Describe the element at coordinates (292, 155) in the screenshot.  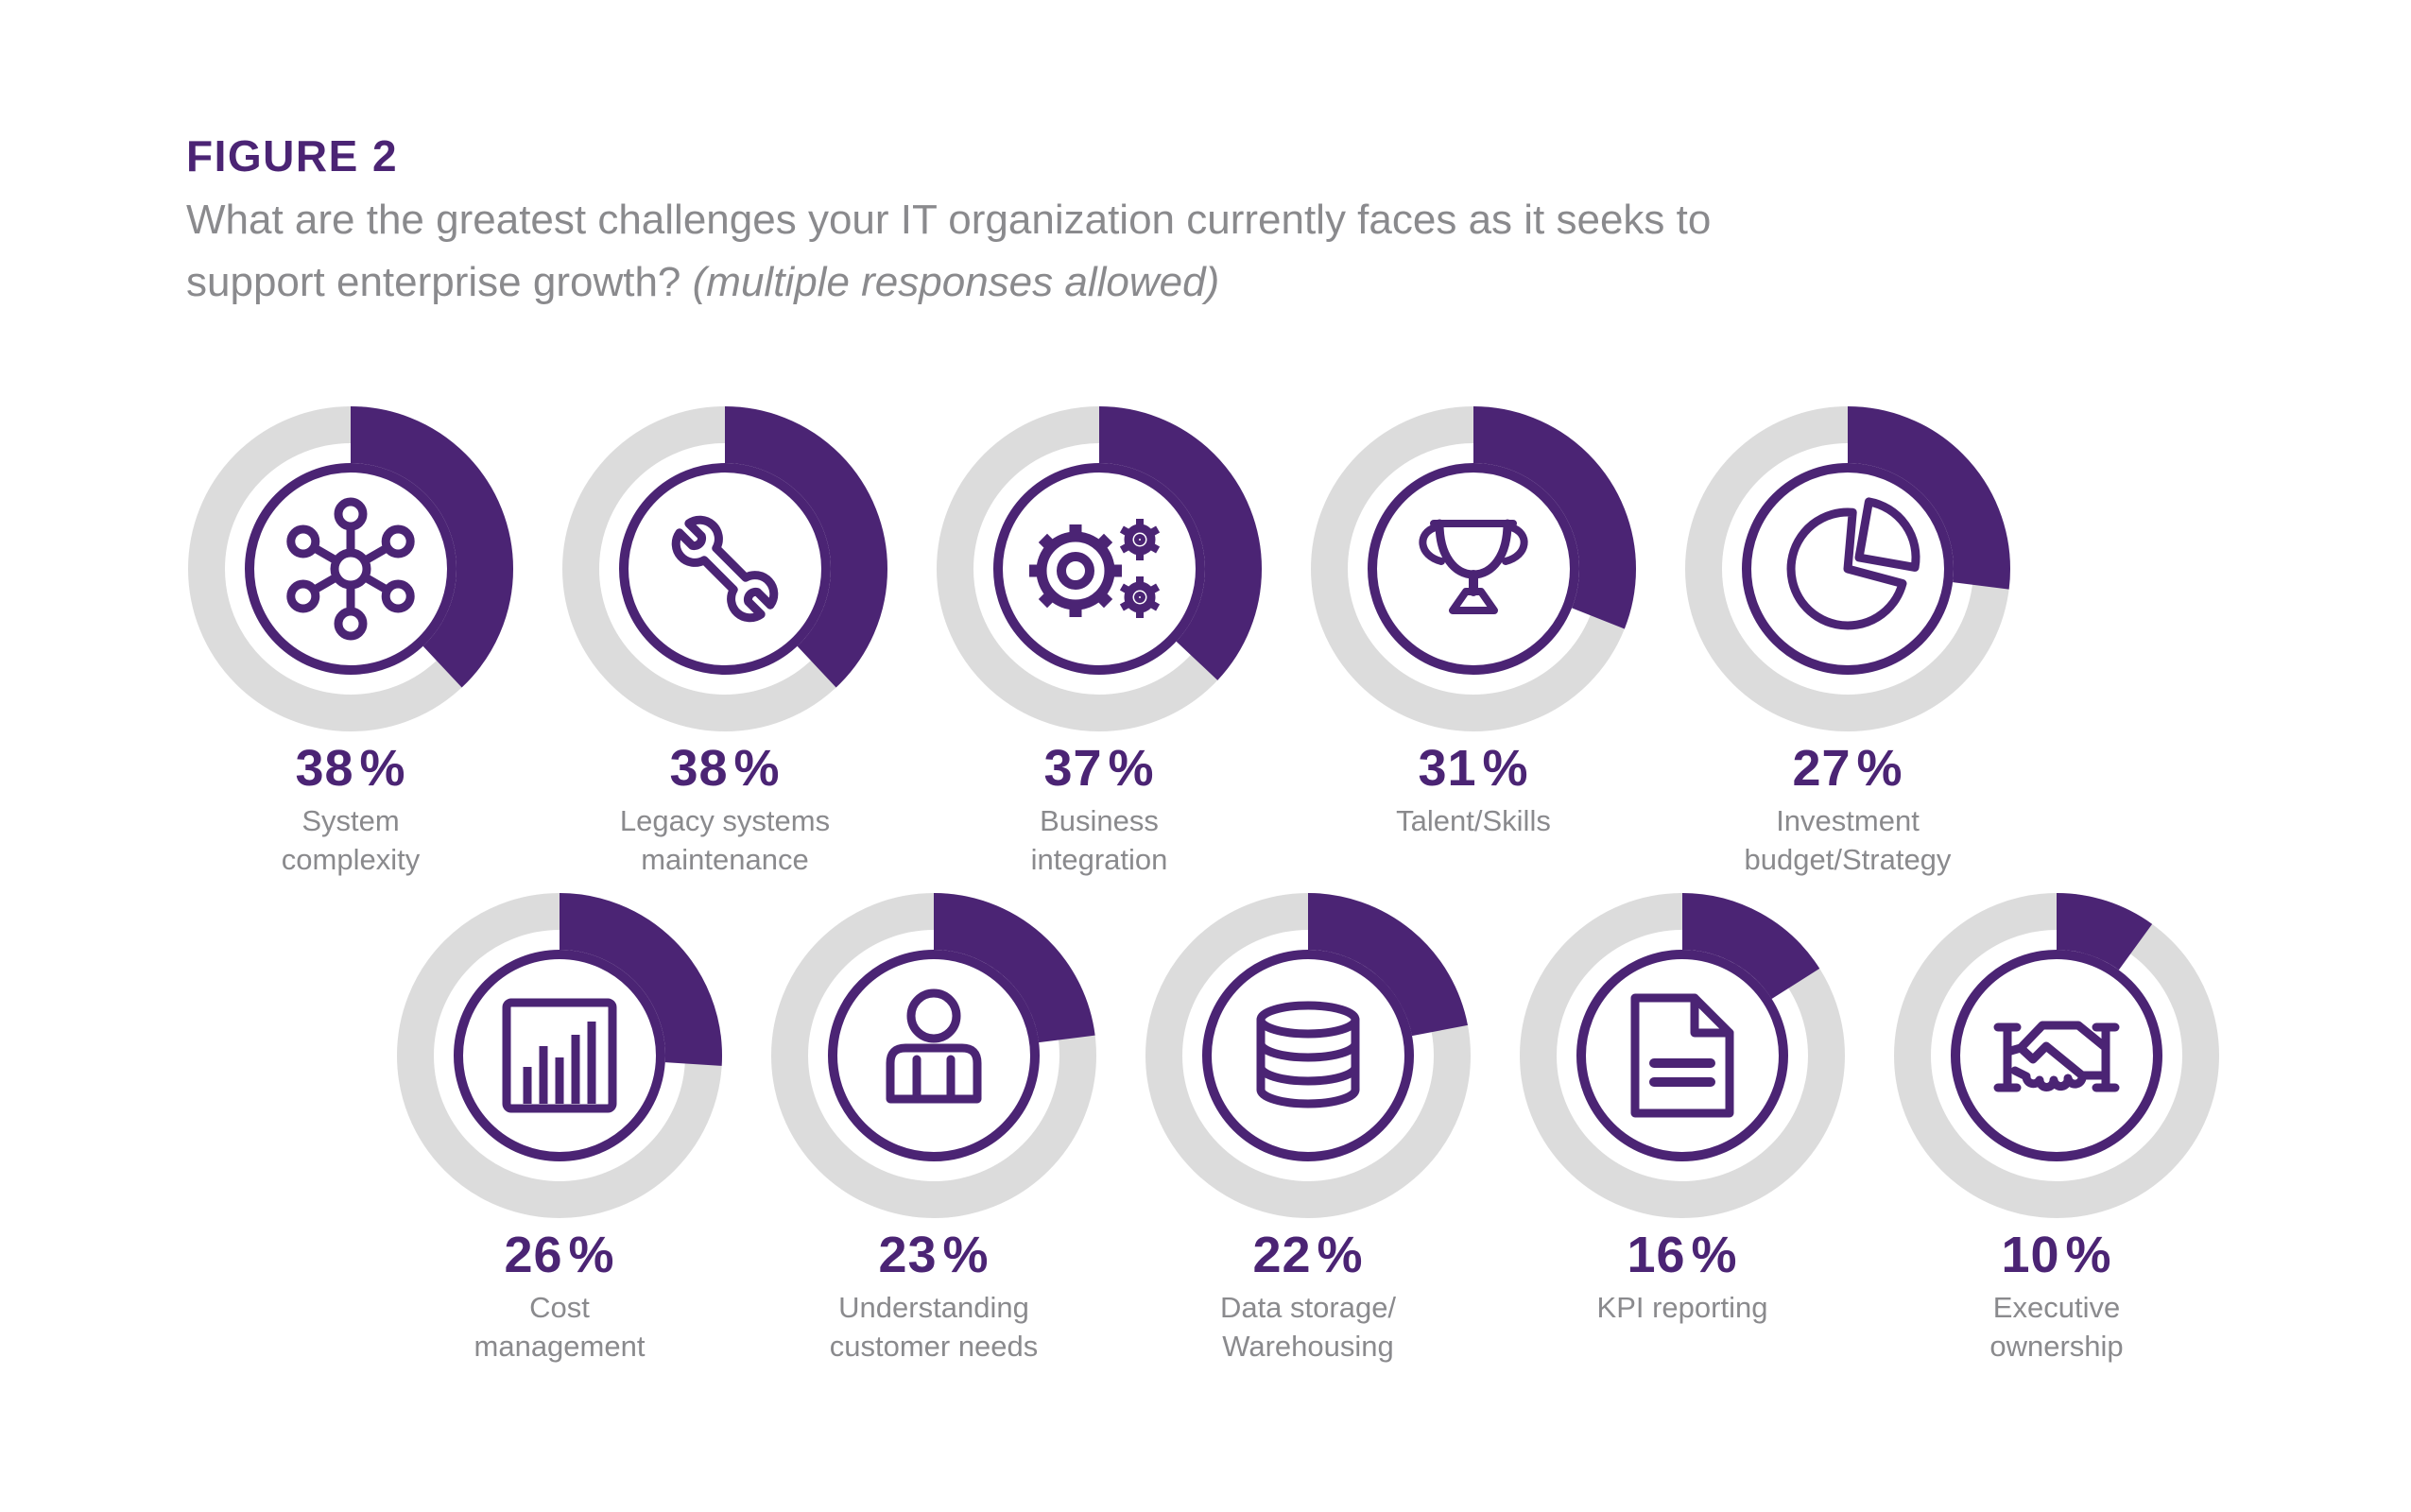
I see `figure-label: FIGURE 2` at that location.